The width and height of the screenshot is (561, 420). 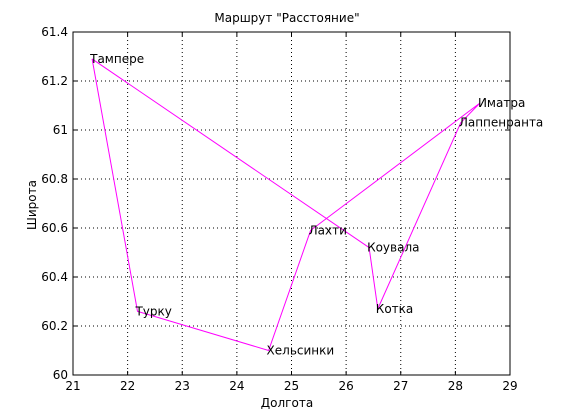 What do you see at coordinates (236, 386) in the screenshot?
I see `x-tick-label: 24` at bounding box center [236, 386].